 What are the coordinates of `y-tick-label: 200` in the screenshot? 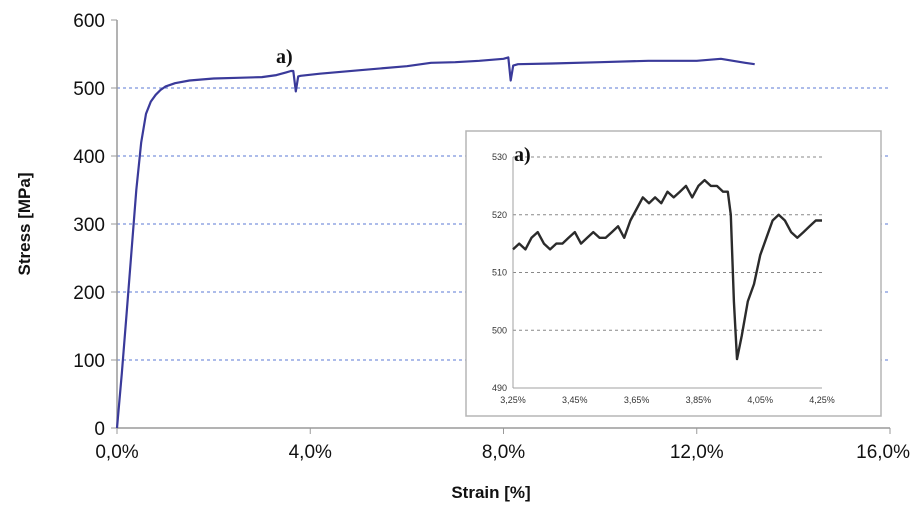 It's located at (89, 293).